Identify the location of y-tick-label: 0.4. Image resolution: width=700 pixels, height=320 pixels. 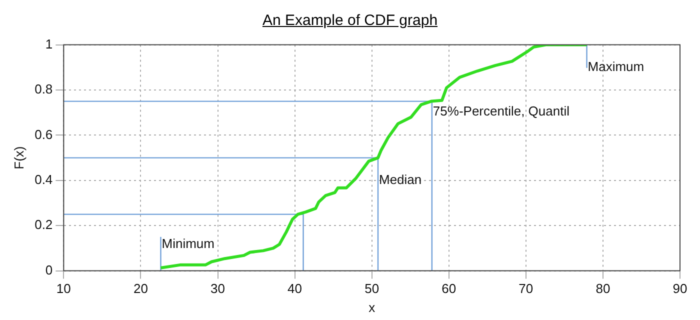
(43, 179).